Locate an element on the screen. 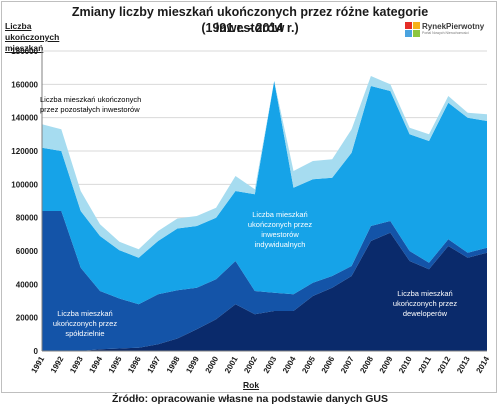  y-tick-label: 160000 is located at coordinates (24, 84).